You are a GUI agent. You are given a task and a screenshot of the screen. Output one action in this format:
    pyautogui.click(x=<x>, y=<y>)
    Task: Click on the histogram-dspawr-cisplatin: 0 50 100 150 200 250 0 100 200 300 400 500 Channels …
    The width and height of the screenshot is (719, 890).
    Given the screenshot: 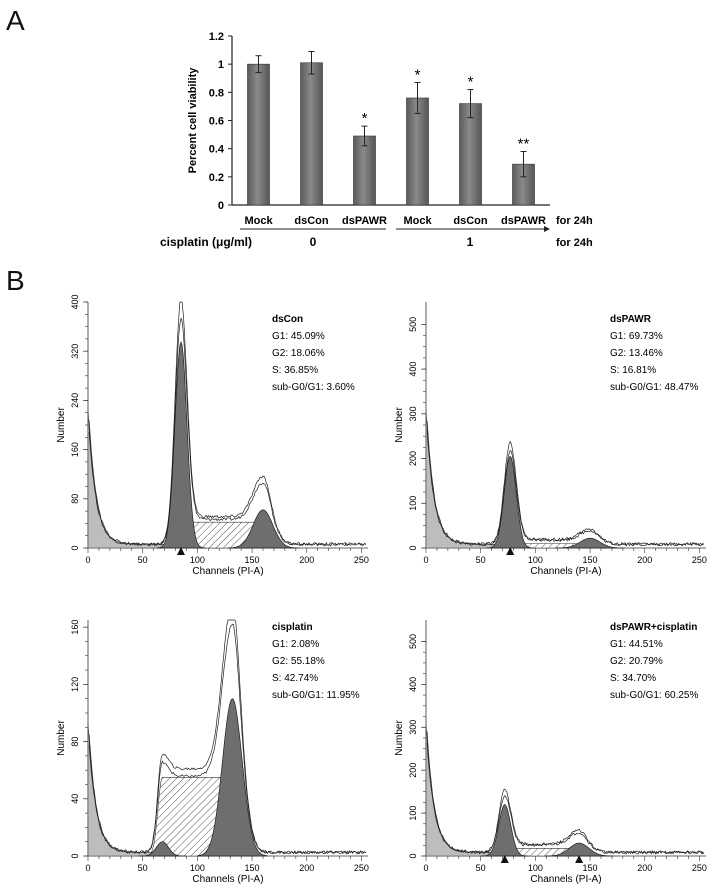 What is the action you would take?
    pyautogui.click(x=550, y=752)
    